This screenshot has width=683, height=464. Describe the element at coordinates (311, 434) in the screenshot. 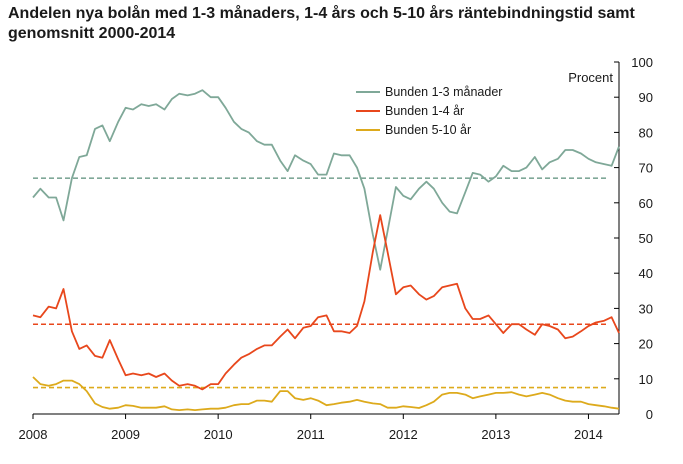

I see `x-tick-label: 2011` at that location.